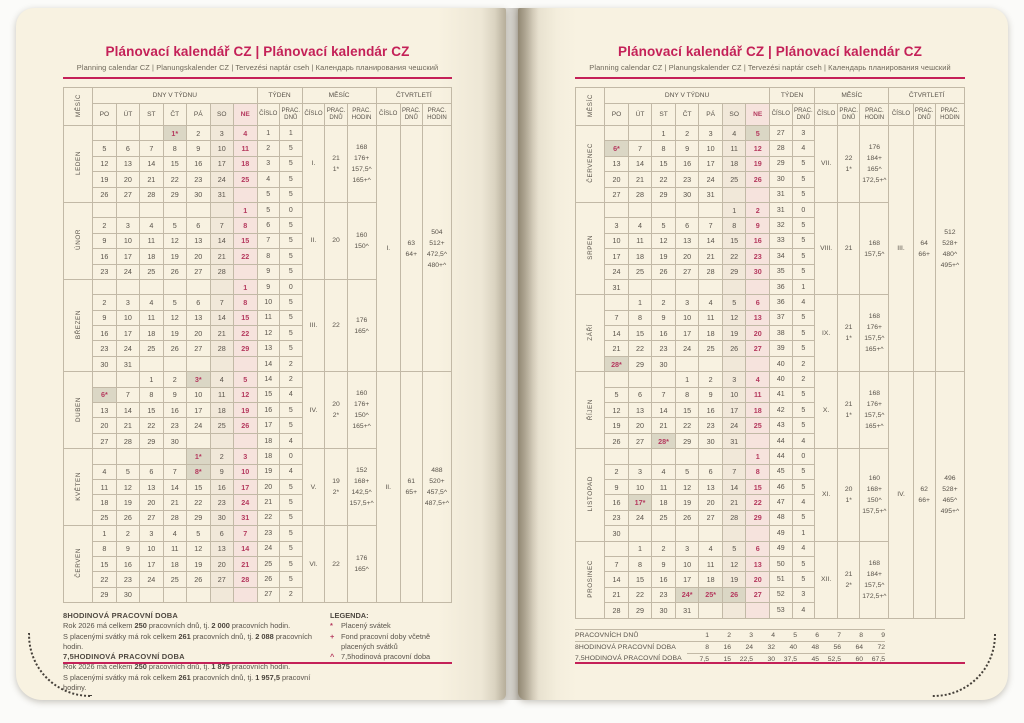  What do you see at coordinates (222, 518) in the screenshot?
I see `day-cell: 30` at bounding box center [222, 518].